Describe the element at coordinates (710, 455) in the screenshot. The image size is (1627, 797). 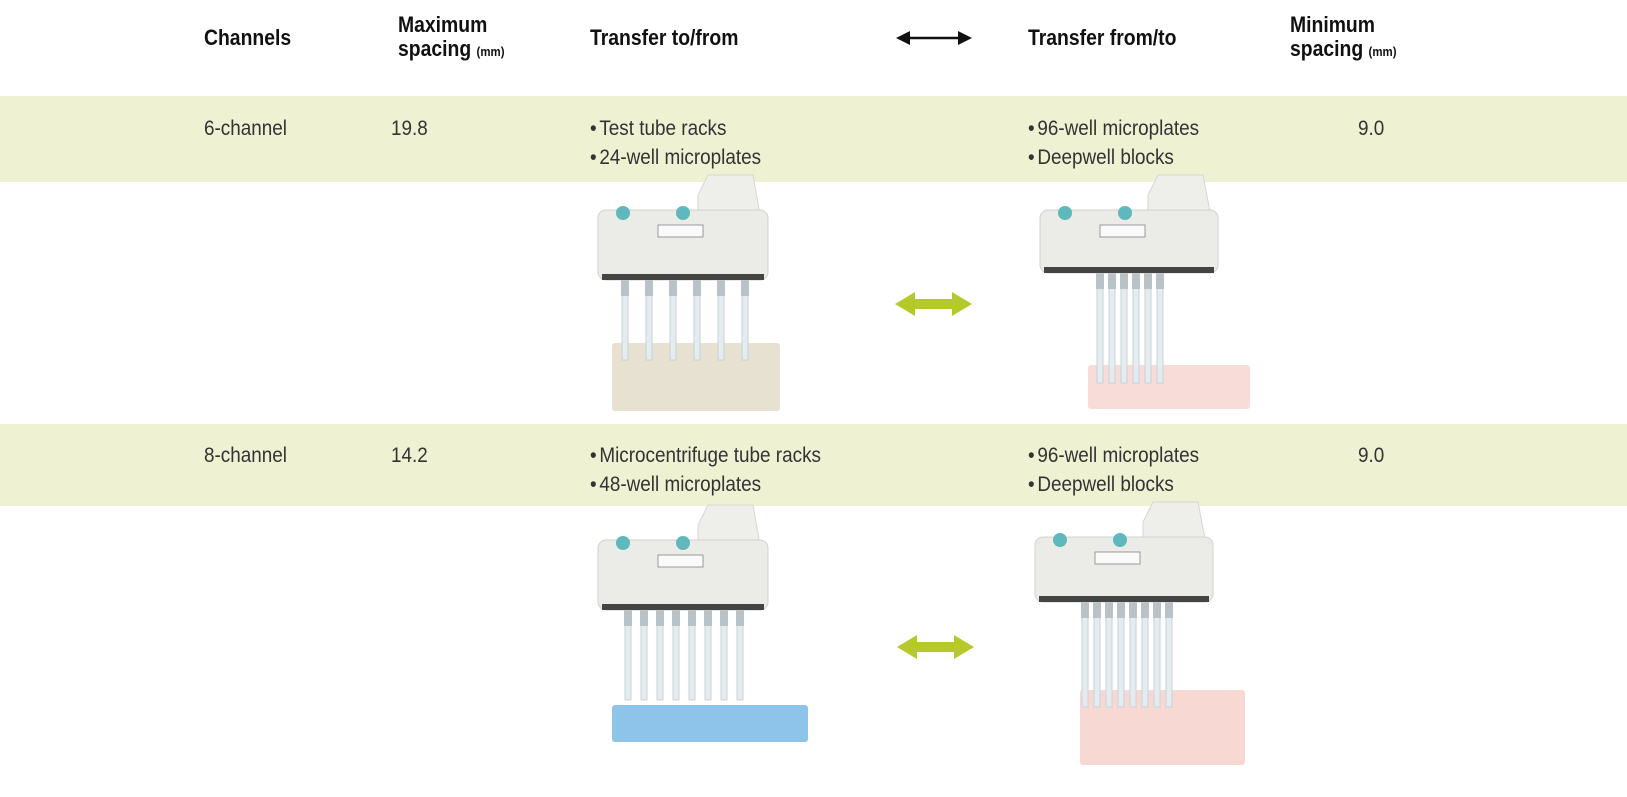
I see `item-text: Microcentrifuge tube racks` at that location.